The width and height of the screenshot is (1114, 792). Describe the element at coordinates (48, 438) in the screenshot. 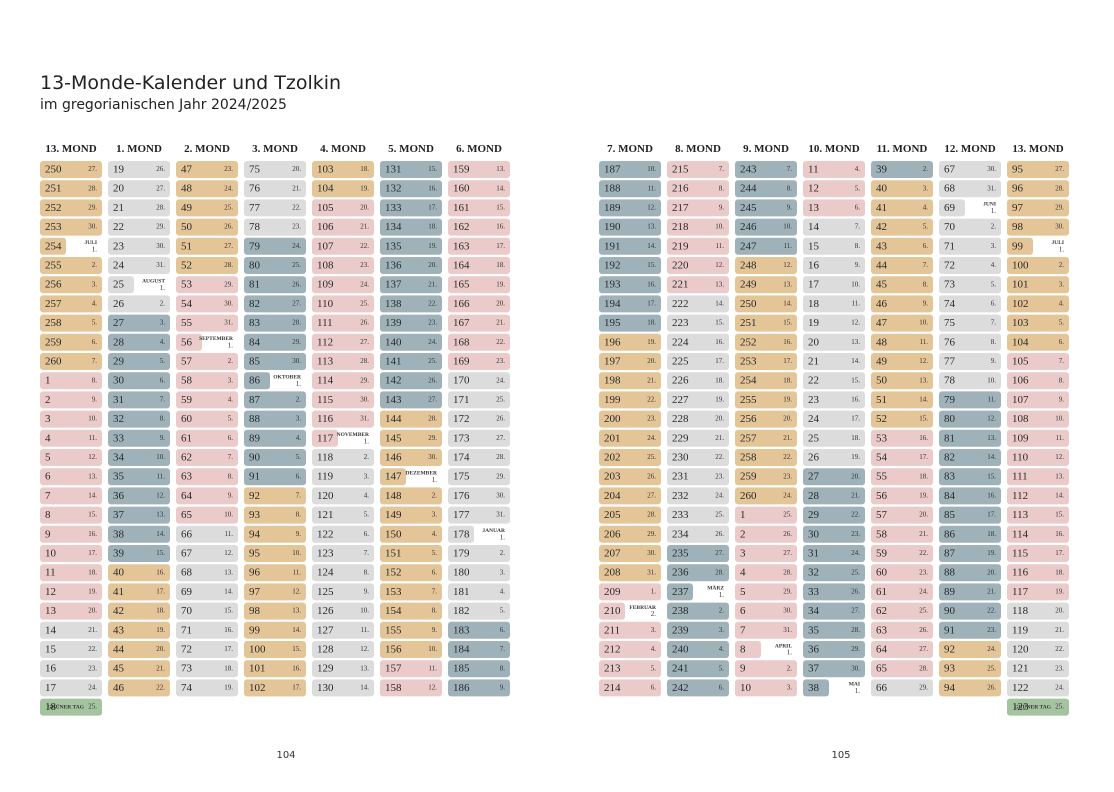

I see `kin-number: 4` at that location.